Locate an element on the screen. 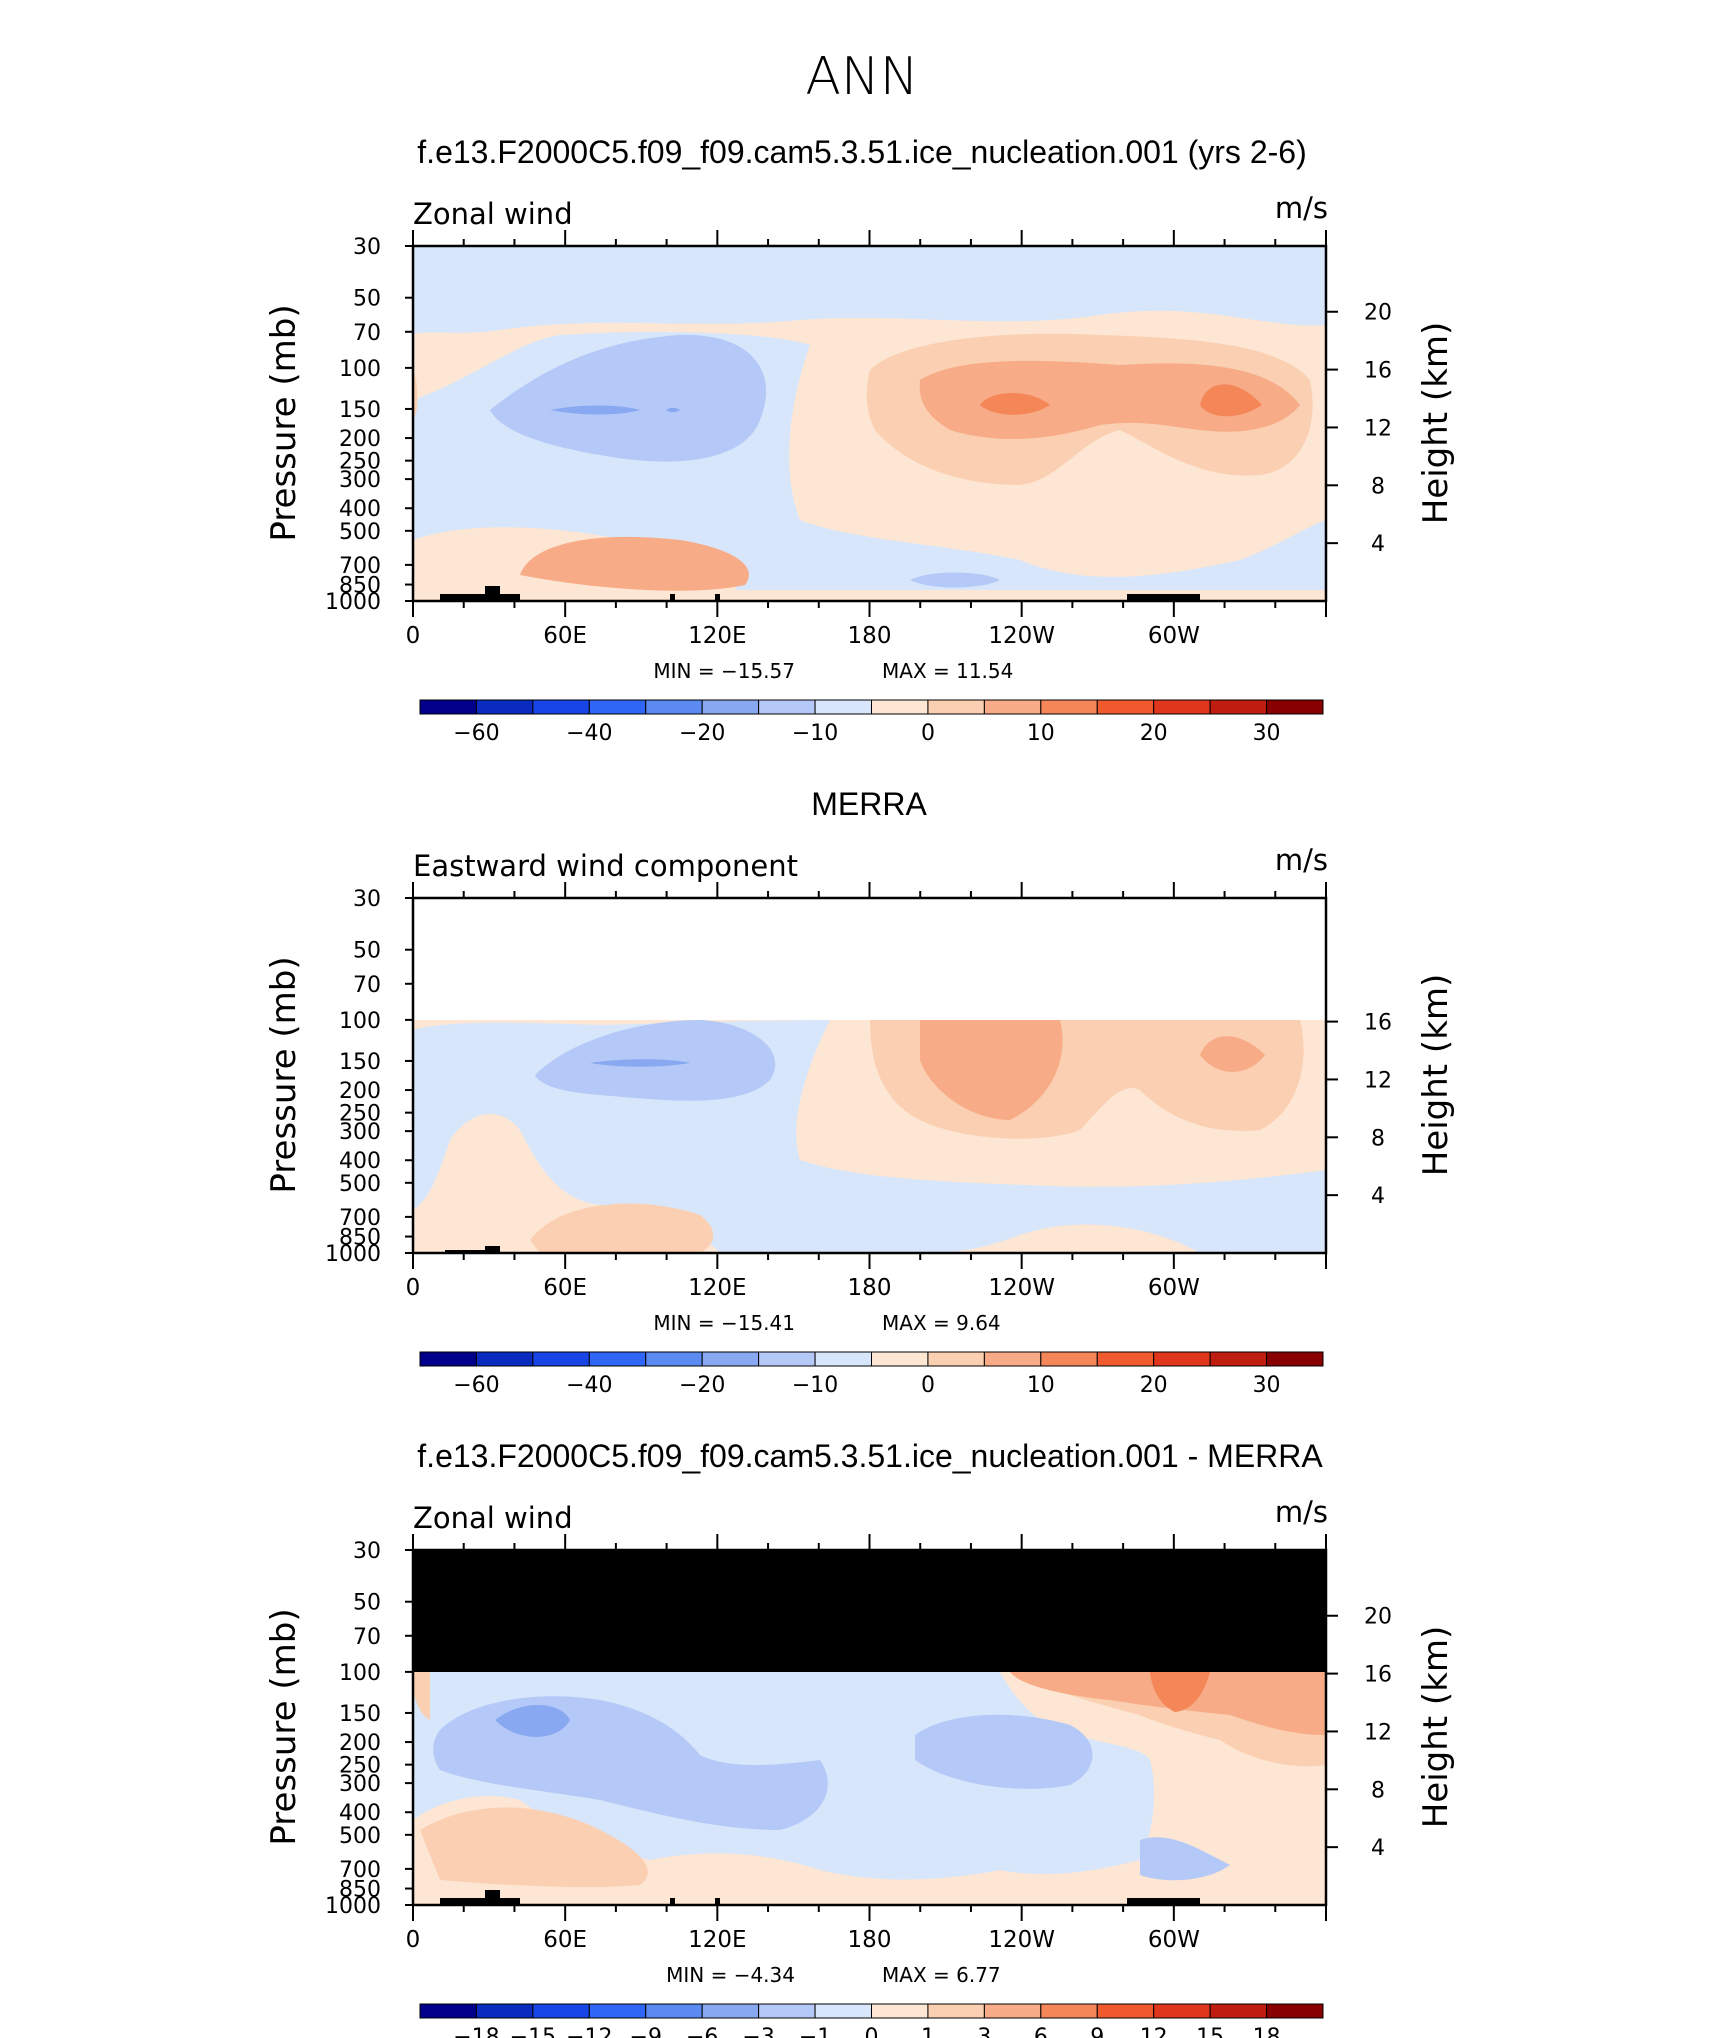 The height and width of the screenshot is (2038, 1710). y-tick-label: 100 is located at coordinates (360, 1021).